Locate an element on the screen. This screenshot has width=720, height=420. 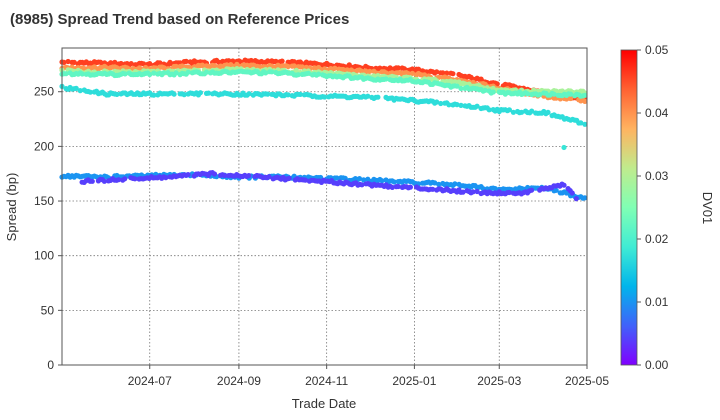
y-tick-label: 100 is located at coordinates (44, 256).